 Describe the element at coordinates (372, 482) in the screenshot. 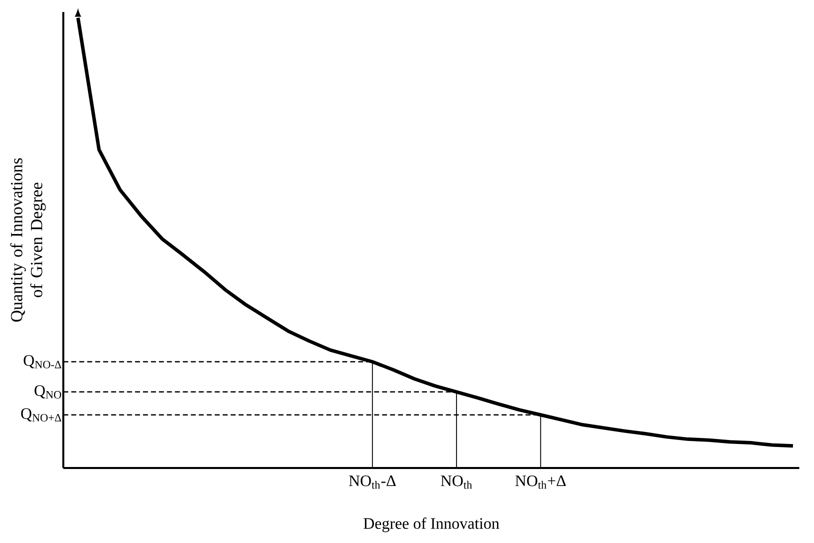

I see `x-tick-label: NO$_{th}$-Δ` at that location.